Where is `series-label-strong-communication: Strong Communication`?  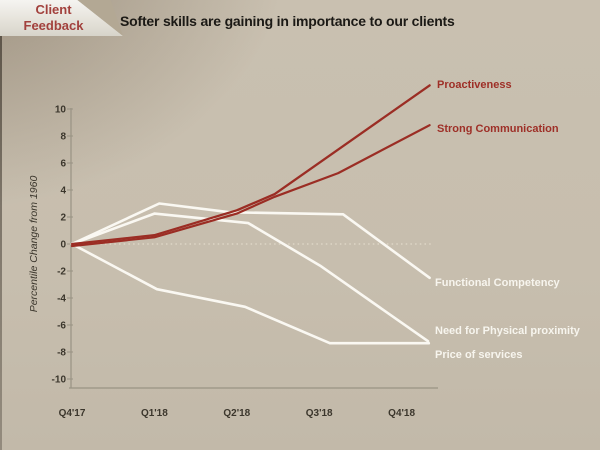
series-label-strong-communication: Strong Communication is located at coordinates (498, 129).